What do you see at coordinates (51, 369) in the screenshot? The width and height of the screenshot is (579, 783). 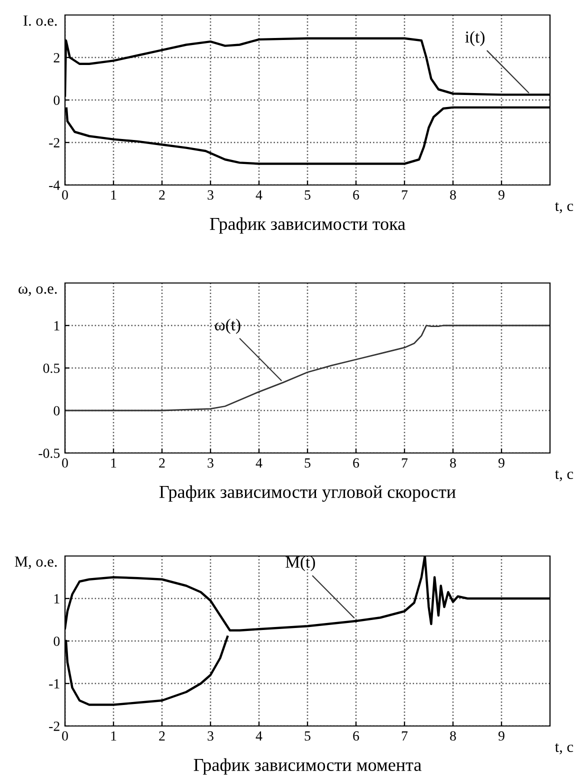 I see `y-tick-label: 0.5` at bounding box center [51, 369].